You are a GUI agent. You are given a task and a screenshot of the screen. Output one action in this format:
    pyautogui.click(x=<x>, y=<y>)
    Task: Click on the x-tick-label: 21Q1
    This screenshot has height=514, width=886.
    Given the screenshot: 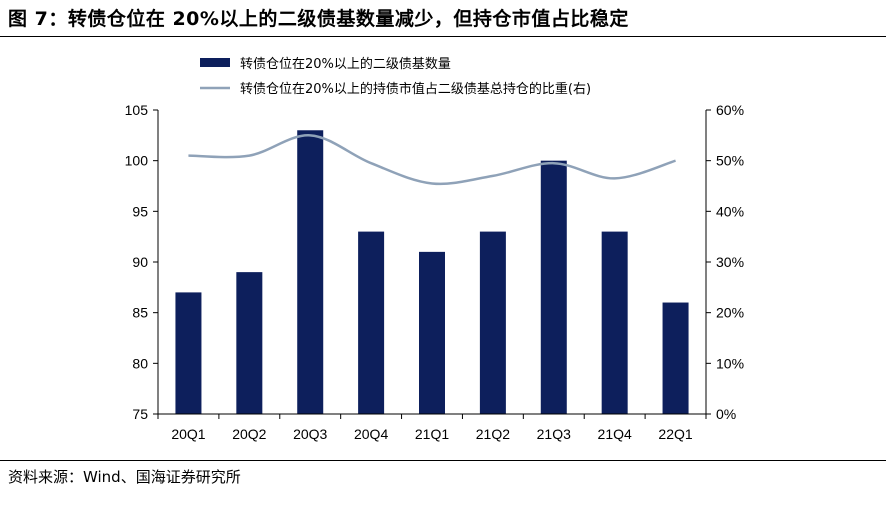 What is the action you would take?
    pyautogui.click(x=432, y=434)
    